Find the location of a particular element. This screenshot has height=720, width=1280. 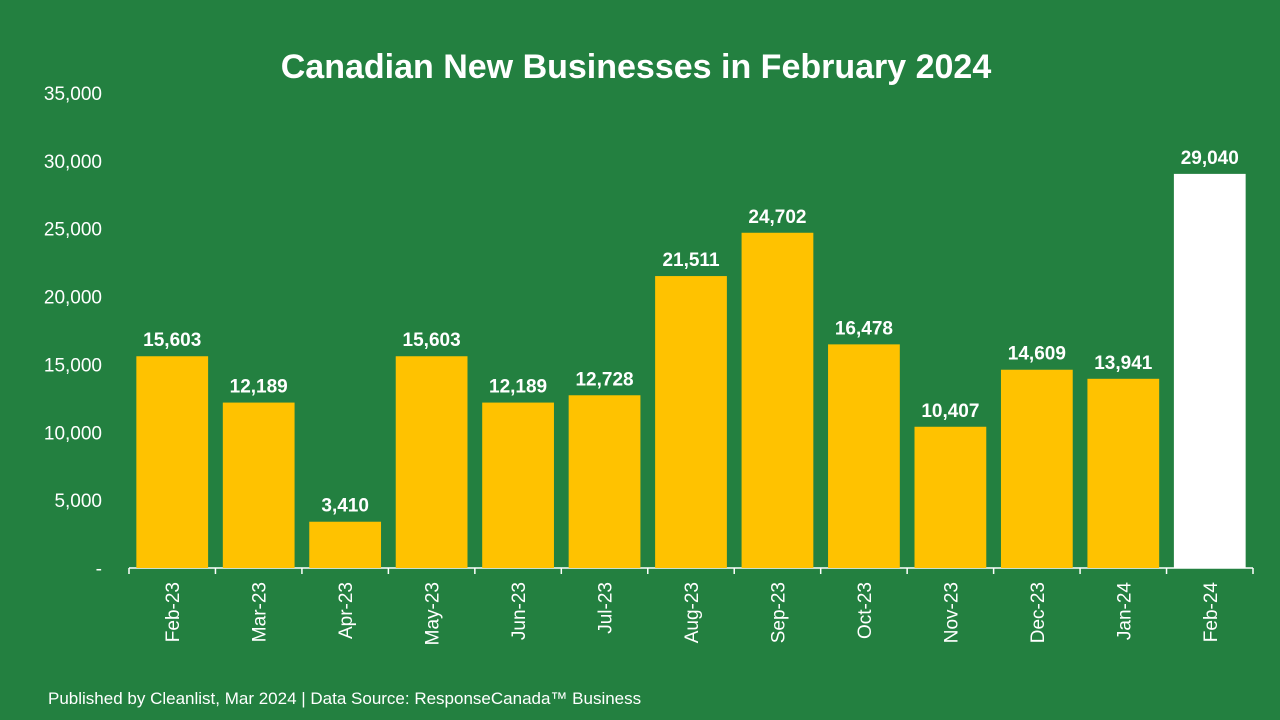

data-label: 14,609 is located at coordinates (1037, 354).